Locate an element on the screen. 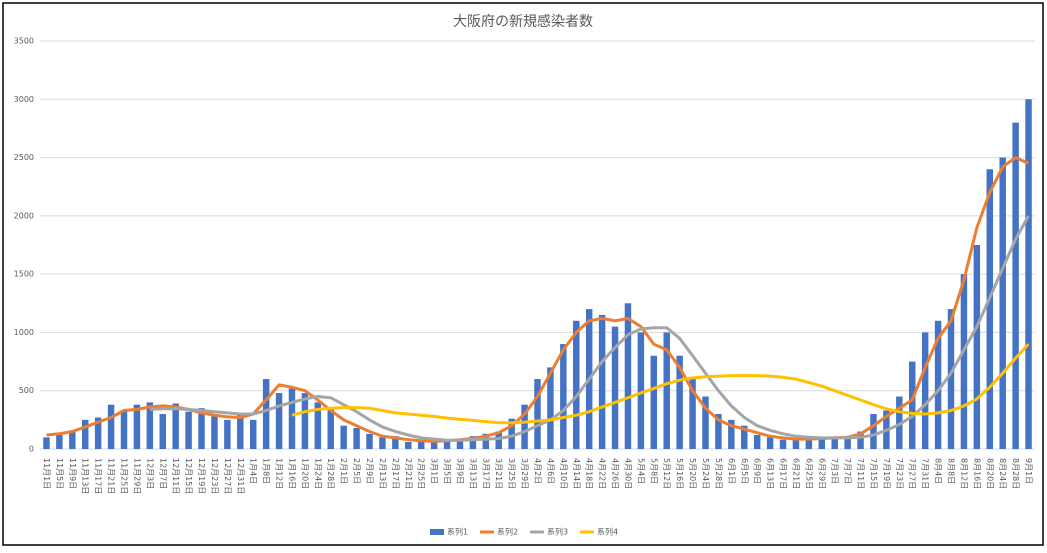 Image resolution: width=1047 pixels, height=553 pixels. x-tick-label: 11月25日 is located at coordinates (123, 476).